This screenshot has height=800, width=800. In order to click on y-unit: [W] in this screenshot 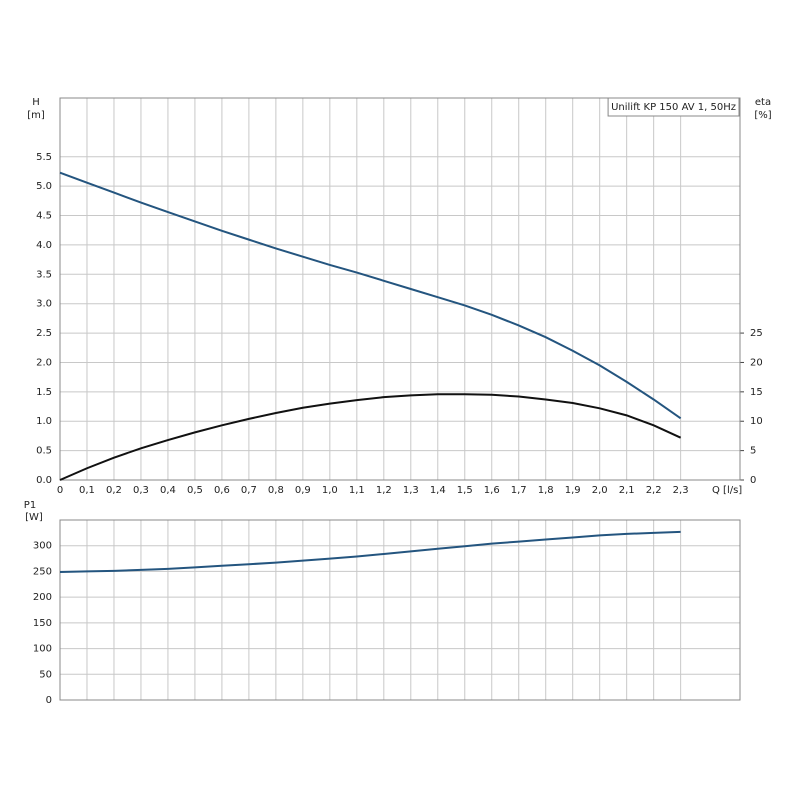, I will do `click(34, 517)`.